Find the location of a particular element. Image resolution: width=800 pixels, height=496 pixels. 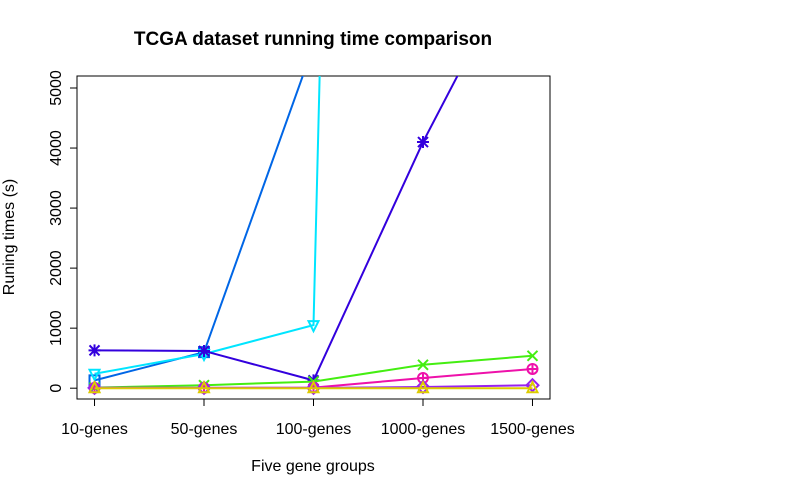

y-tick-label: 2000 is located at coordinates (56, 268).